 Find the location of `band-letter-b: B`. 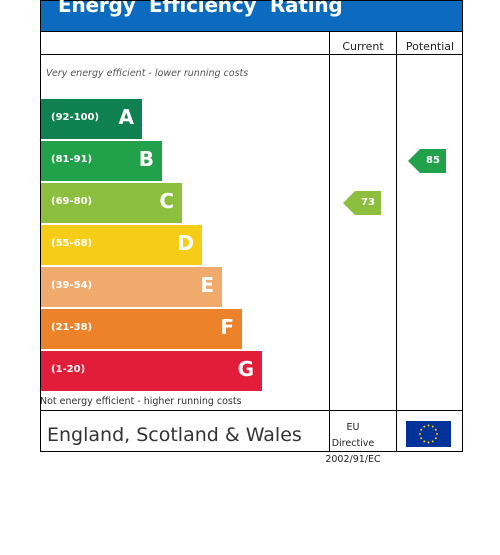

band-letter-b: B is located at coordinates (146, 159).